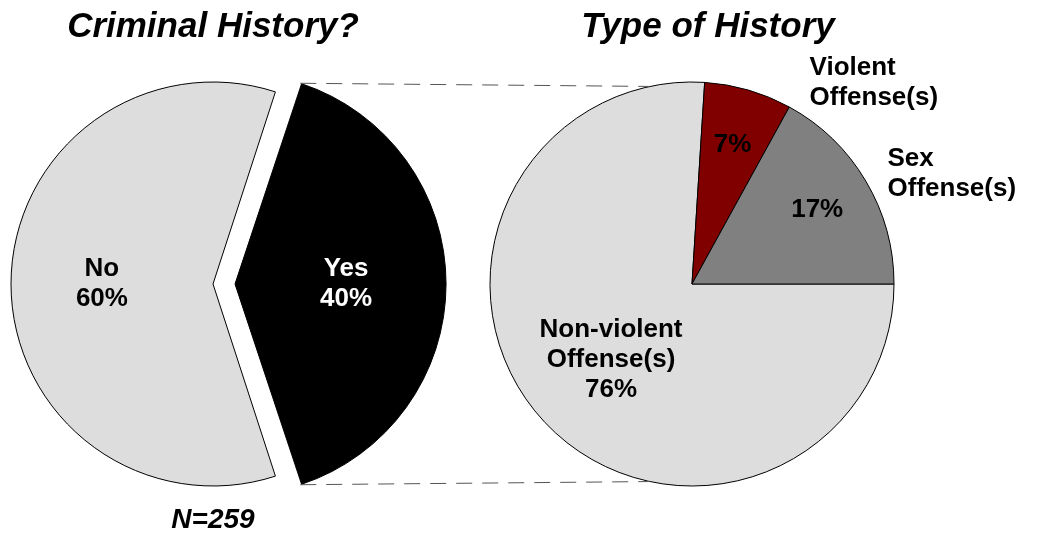 The width and height of the screenshot is (1049, 538). Describe the element at coordinates (213, 25) in the screenshot. I see `chart-title: Criminal History?` at that location.